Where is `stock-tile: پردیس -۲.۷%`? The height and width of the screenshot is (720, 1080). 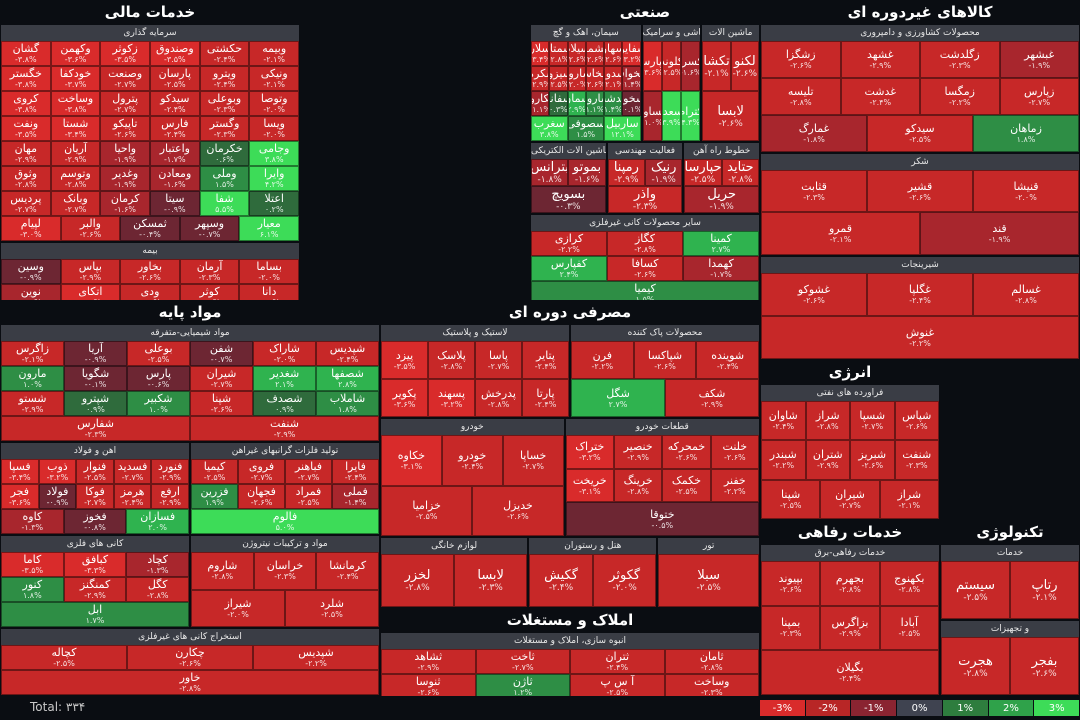 stock-tile: پردیس -۲.۷% is located at coordinates (26, 203).